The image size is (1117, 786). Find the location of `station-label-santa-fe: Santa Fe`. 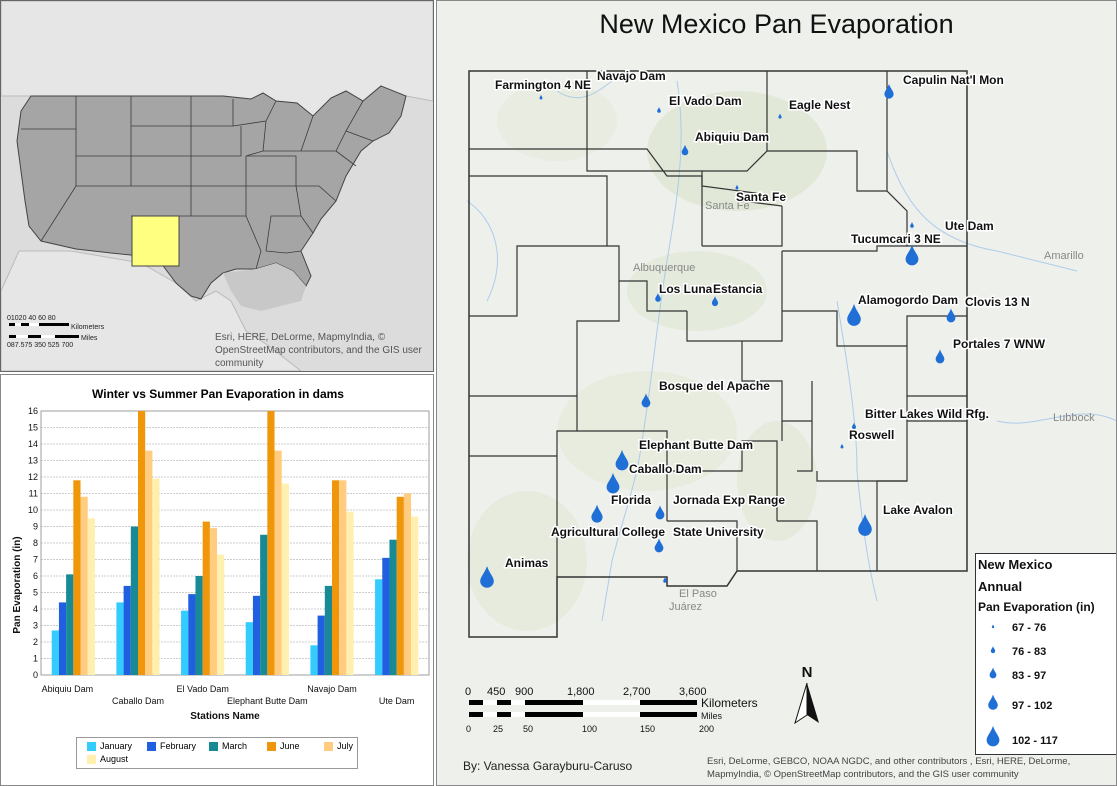

station-label-santa-fe: Santa Fe is located at coordinates (761, 197).